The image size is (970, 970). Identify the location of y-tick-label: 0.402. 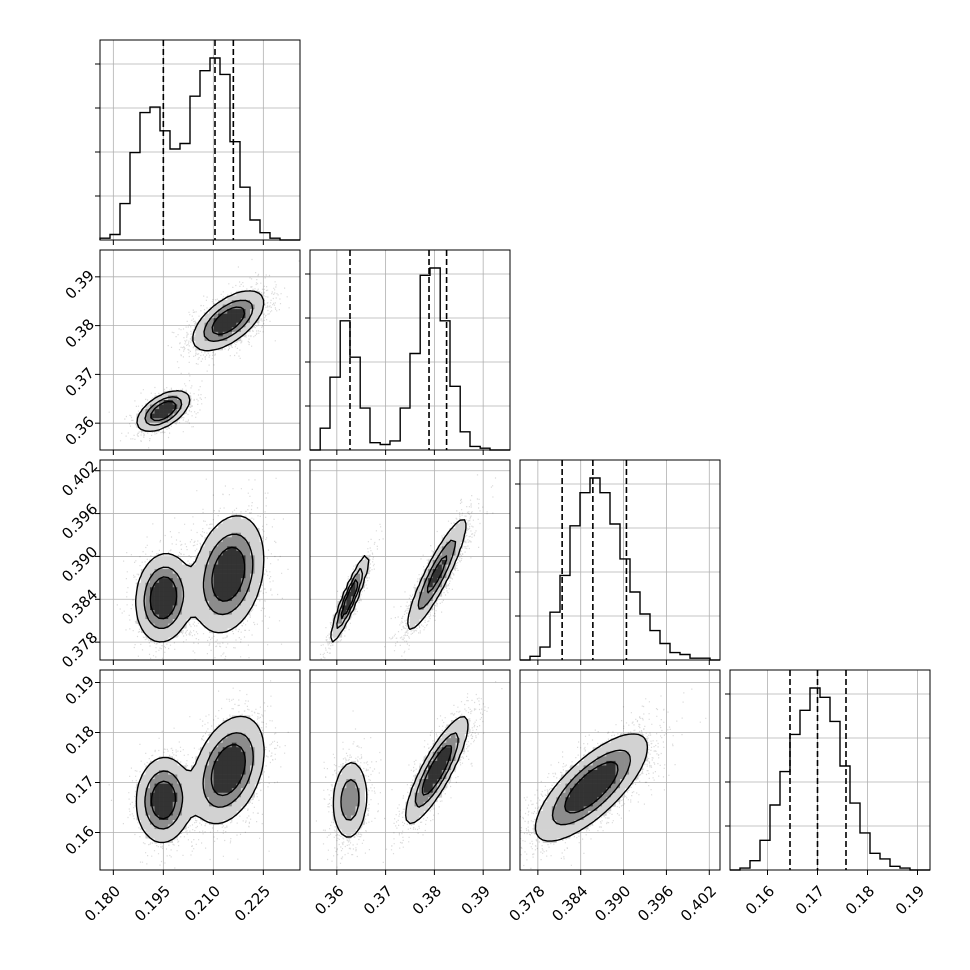
(79, 478).